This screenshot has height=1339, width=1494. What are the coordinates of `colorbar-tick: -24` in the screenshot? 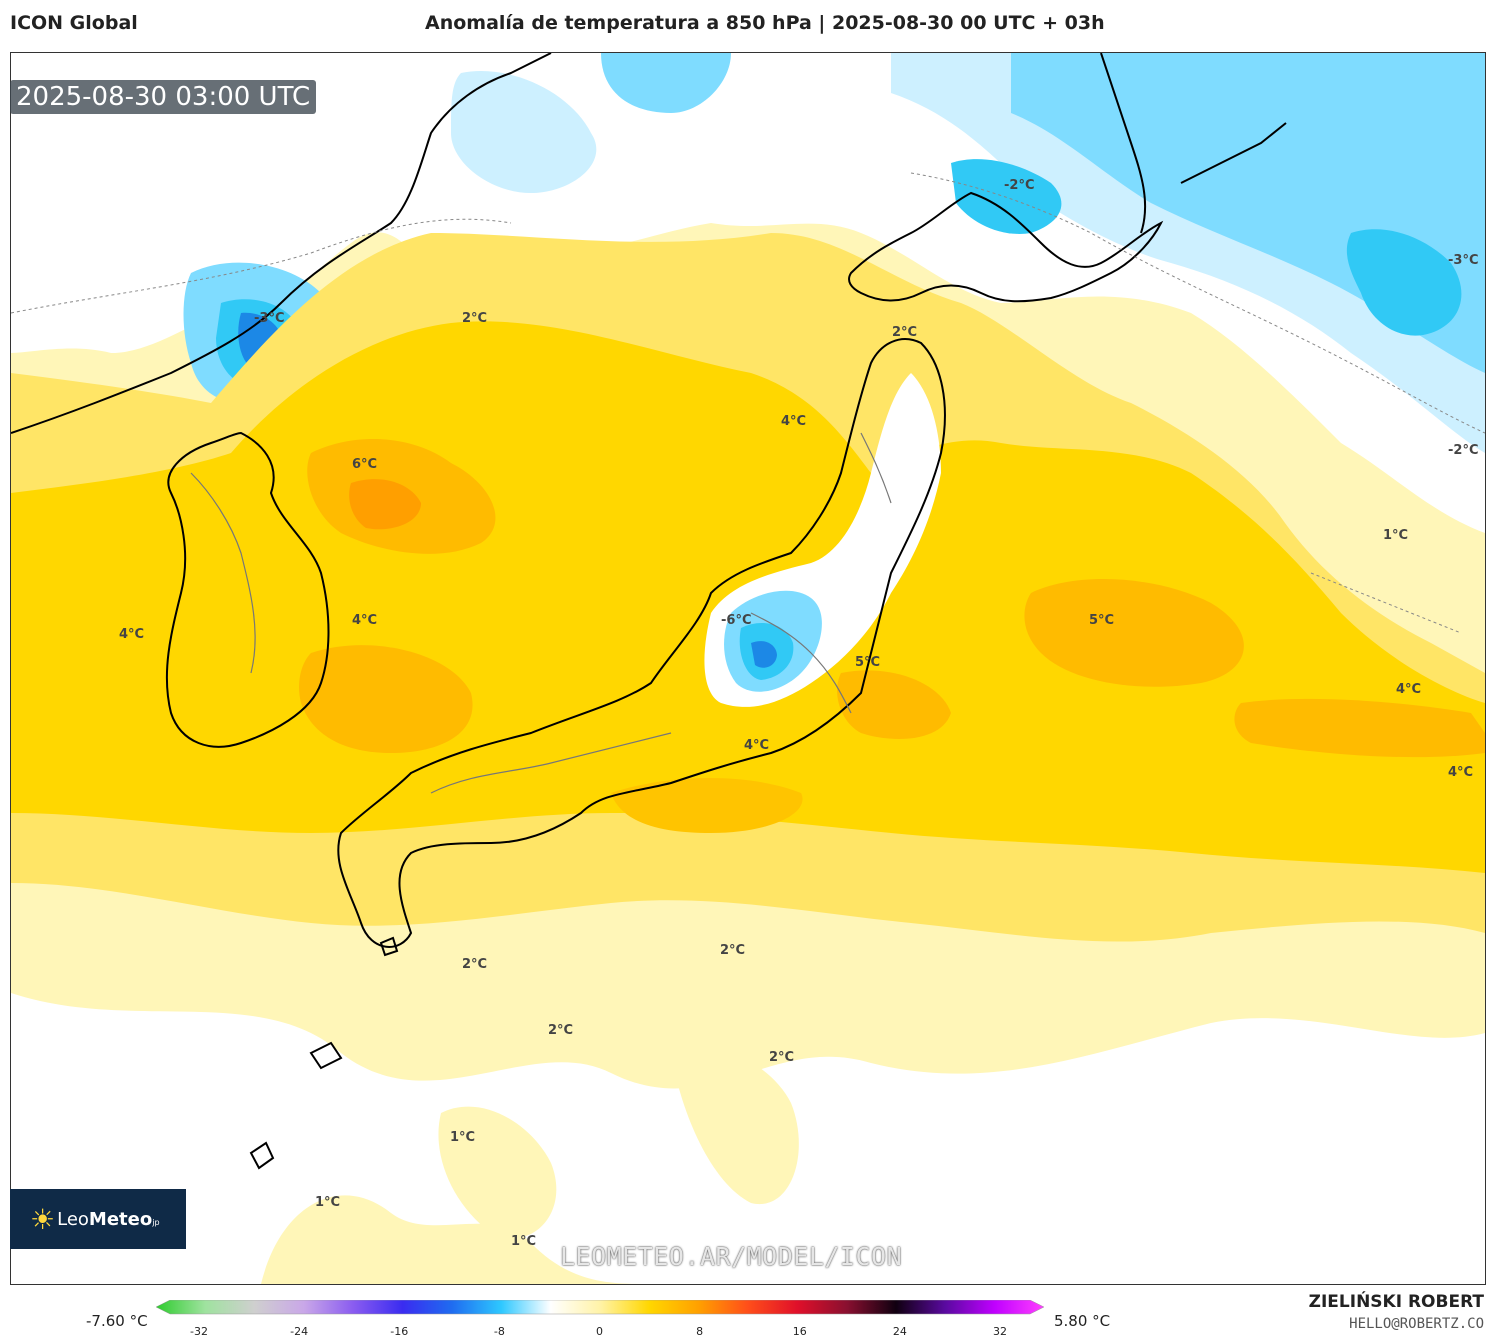 It's located at (299, 1331).